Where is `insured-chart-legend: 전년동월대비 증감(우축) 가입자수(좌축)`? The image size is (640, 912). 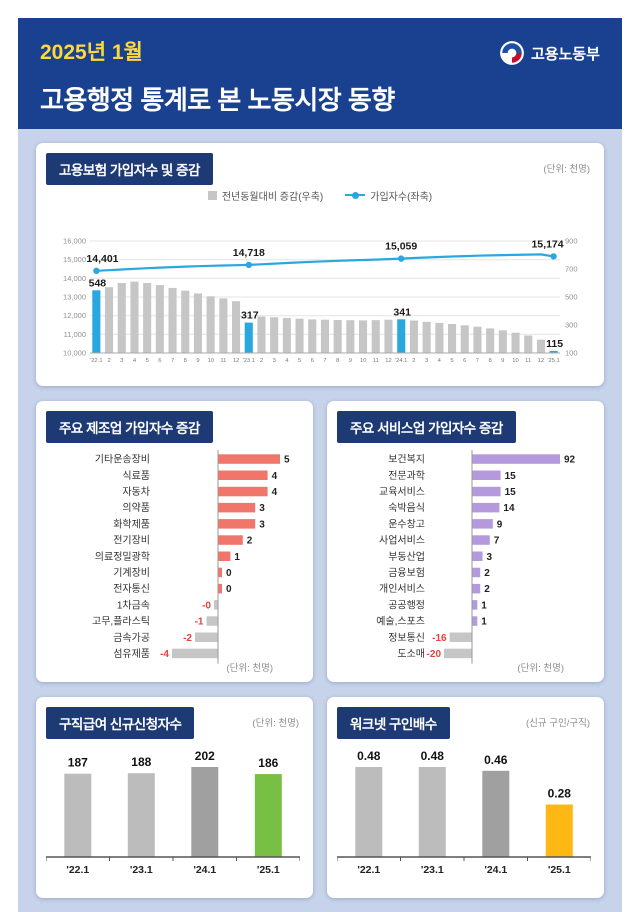 insured-chart-legend: 전년동월대비 증감(우축) 가입자수(좌축) is located at coordinates (320, 195).